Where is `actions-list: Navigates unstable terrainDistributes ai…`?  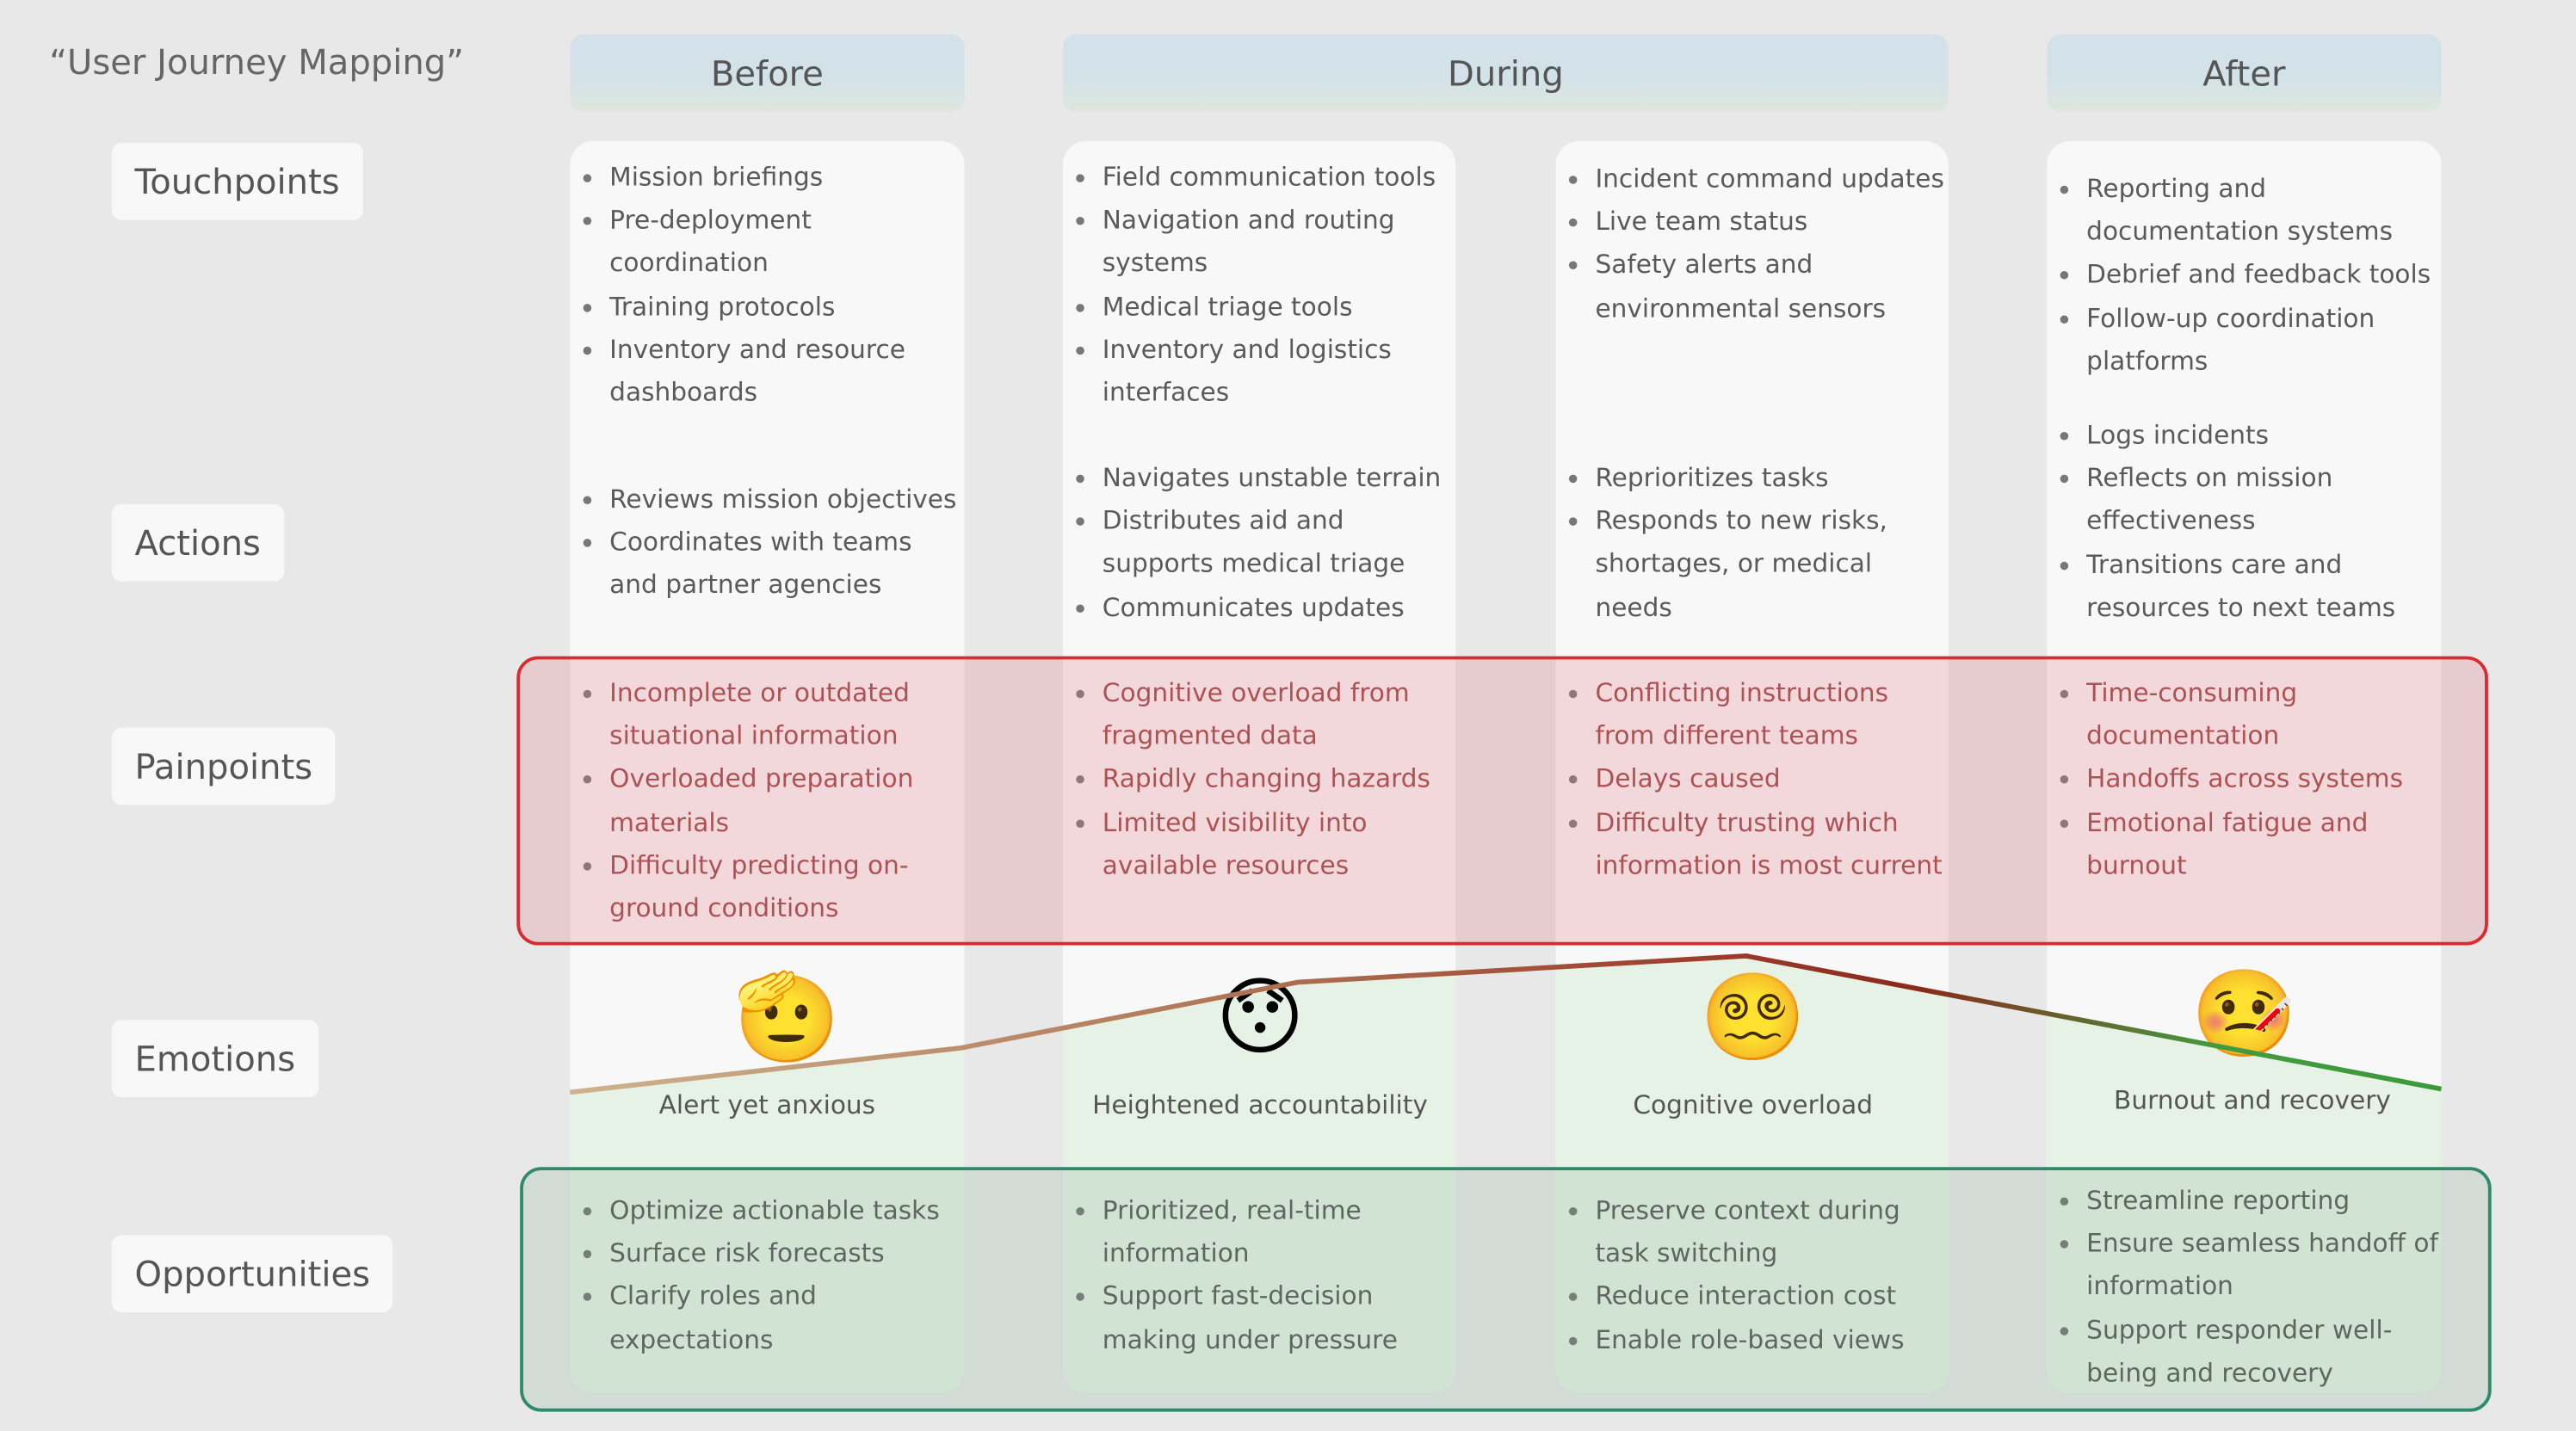
actions-list: Navigates unstable terrainDistributes ai… is located at coordinates (1263, 543).